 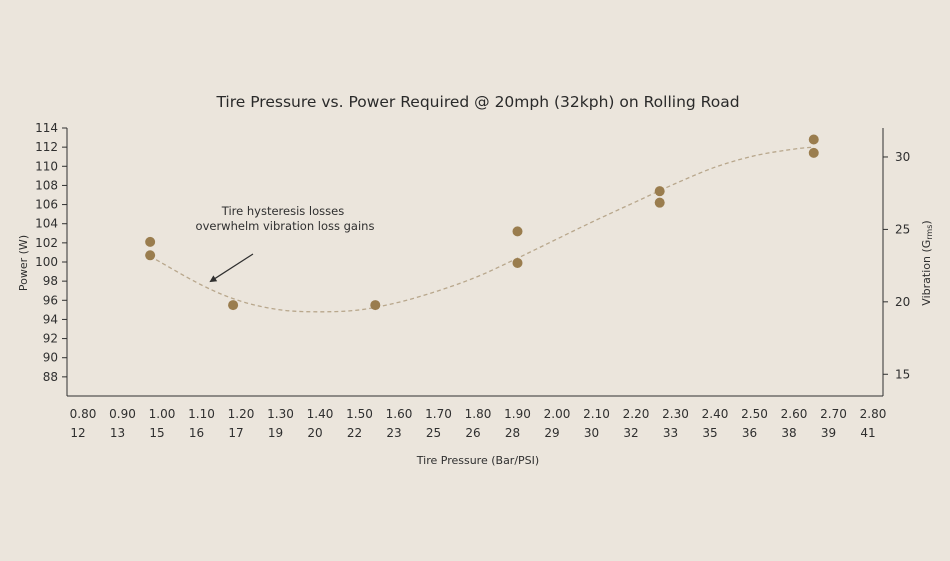 I want to click on x-tick-label-psi: 20, so click(x=314, y=433).